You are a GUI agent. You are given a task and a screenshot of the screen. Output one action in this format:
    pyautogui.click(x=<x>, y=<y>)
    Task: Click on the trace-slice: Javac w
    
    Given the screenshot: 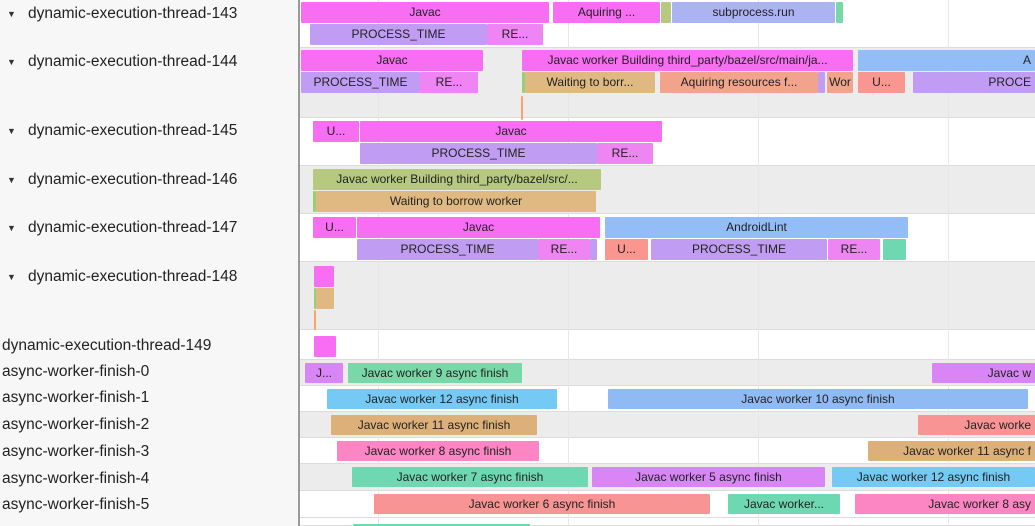 What is the action you would take?
    pyautogui.click(x=983, y=373)
    